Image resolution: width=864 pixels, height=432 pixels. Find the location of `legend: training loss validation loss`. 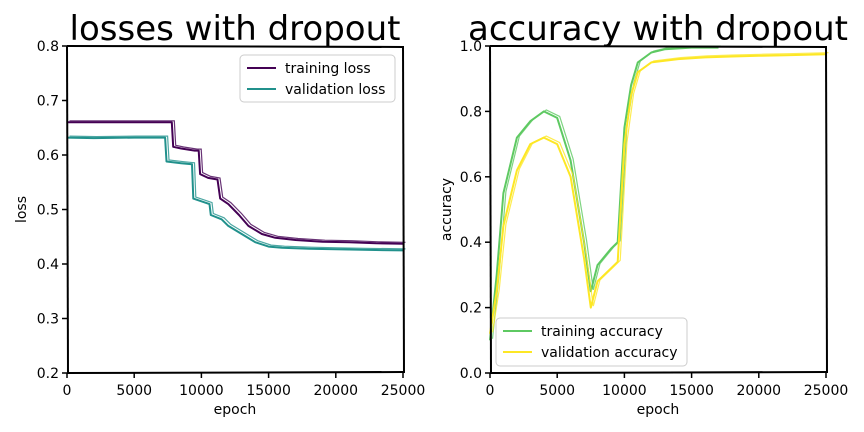

legend: training loss validation loss is located at coordinates (317, 78).